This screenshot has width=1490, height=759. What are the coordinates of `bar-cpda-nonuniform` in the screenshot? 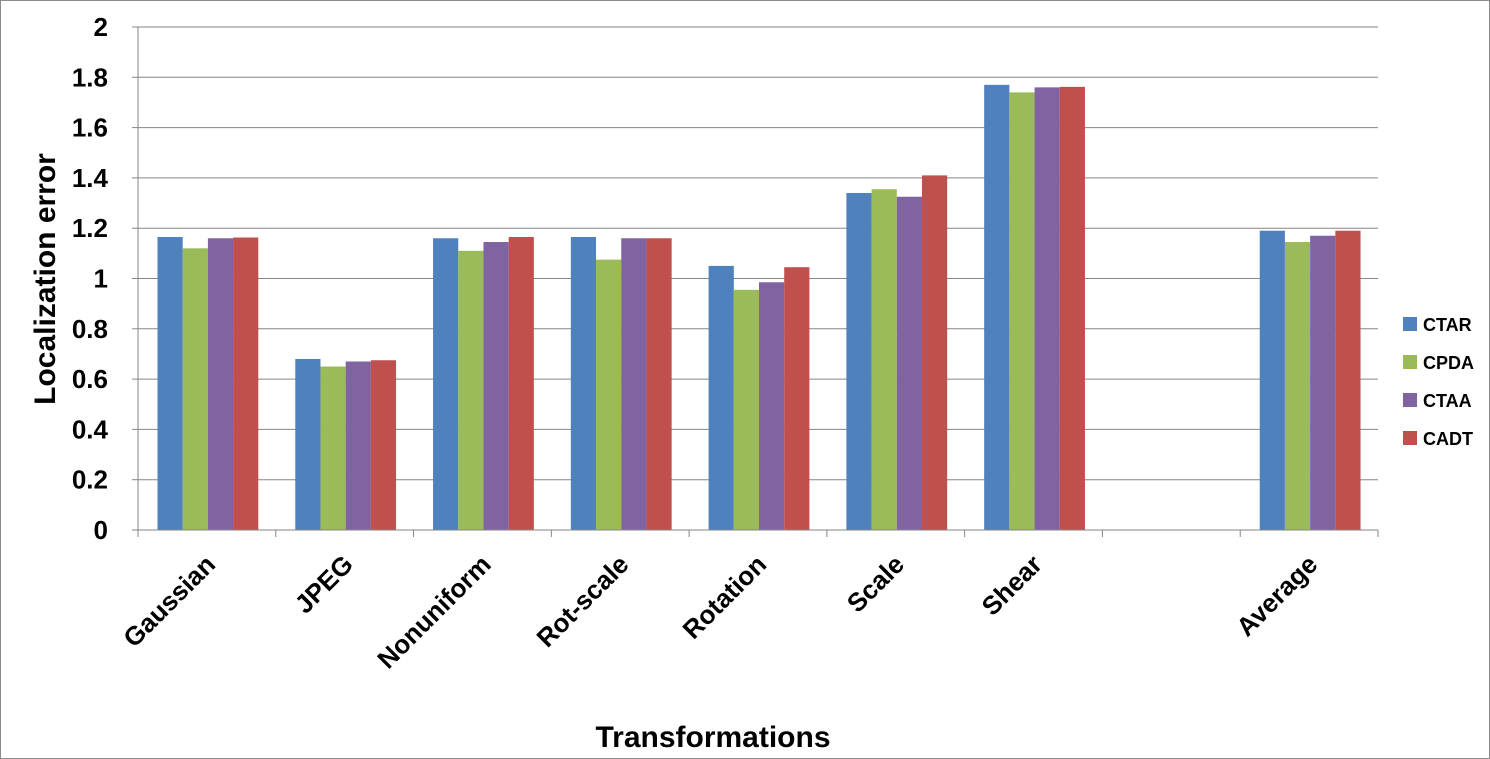 It's located at (471, 390).